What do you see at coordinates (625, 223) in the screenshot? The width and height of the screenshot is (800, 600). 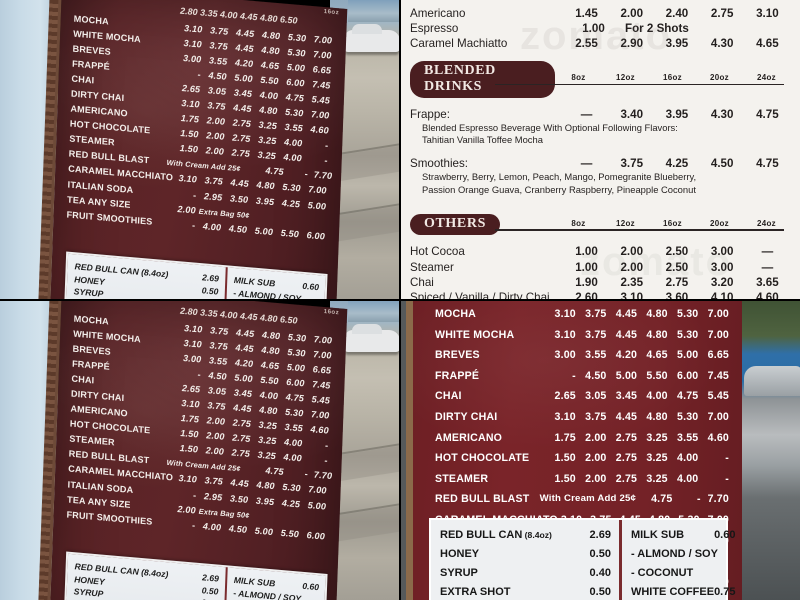 I see `size-header: 12oz` at bounding box center [625, 223].